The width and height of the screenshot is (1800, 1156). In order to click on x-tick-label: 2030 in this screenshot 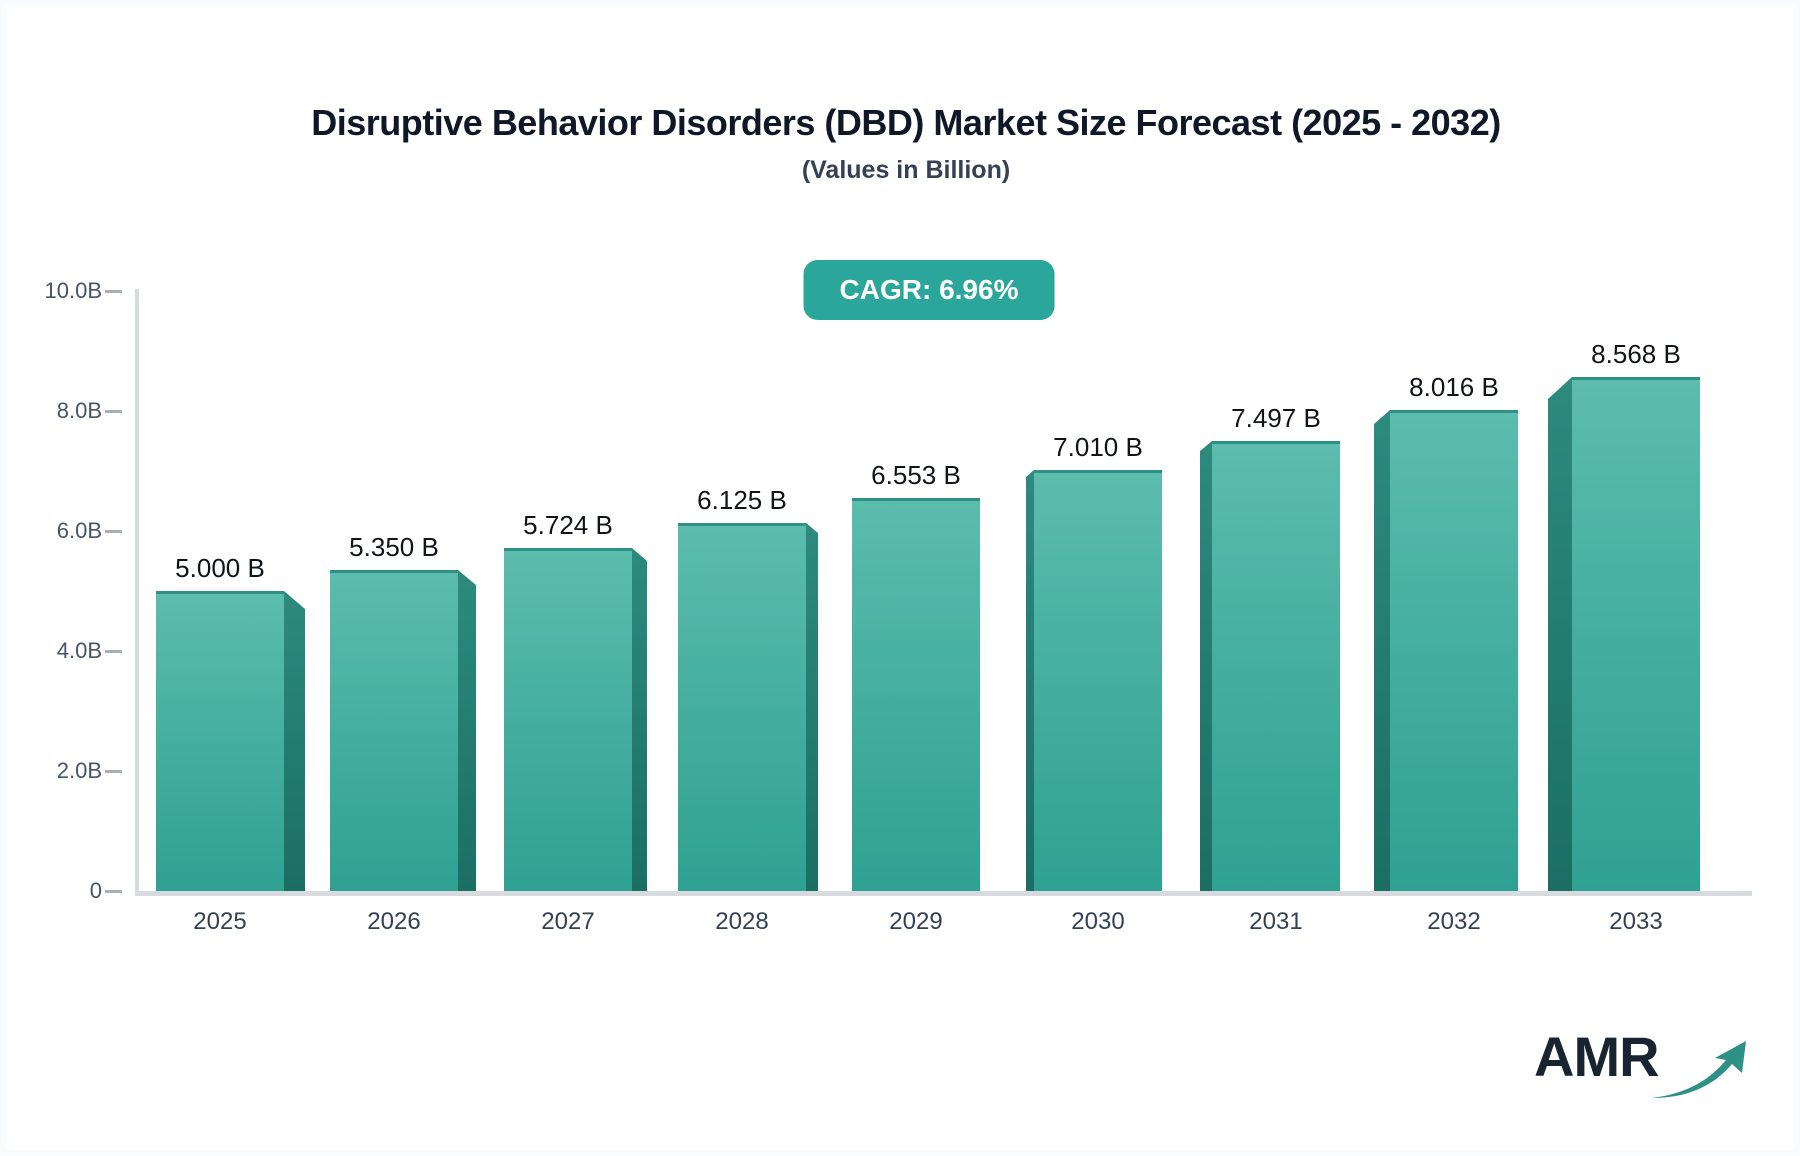, I will do `click(1098, 921)`.